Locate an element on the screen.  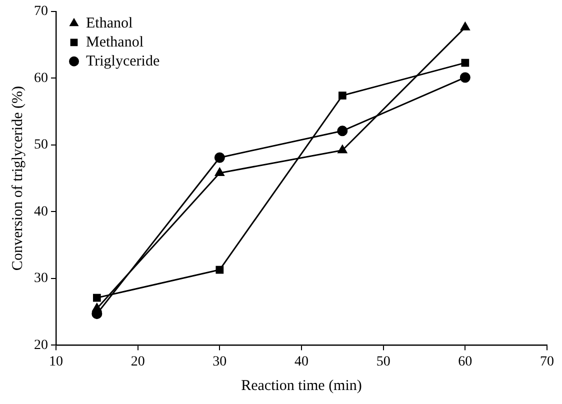
x-tick-label: 70 is located at coordinates (547, 362).